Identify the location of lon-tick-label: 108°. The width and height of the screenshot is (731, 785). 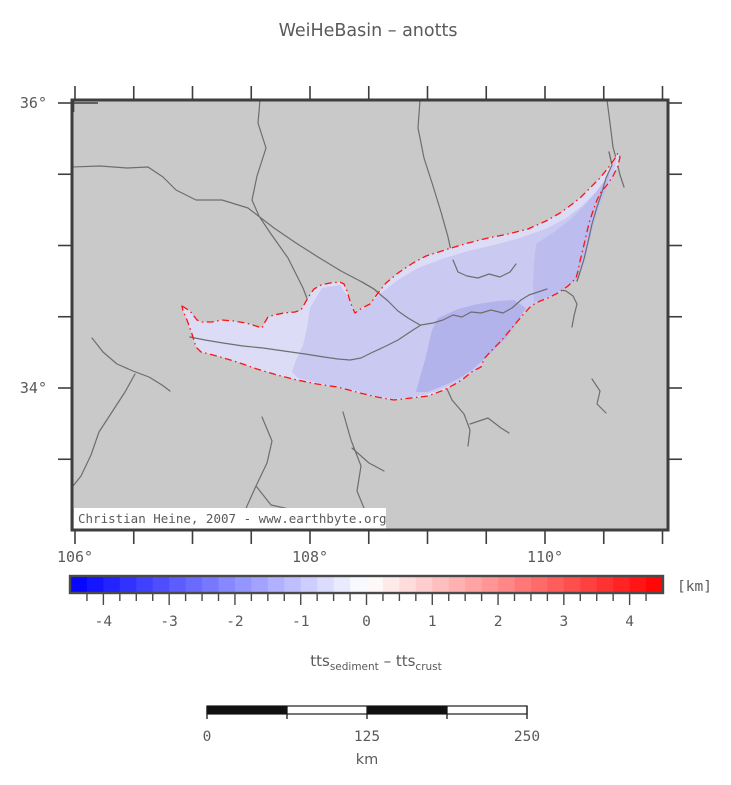
(310, 557).